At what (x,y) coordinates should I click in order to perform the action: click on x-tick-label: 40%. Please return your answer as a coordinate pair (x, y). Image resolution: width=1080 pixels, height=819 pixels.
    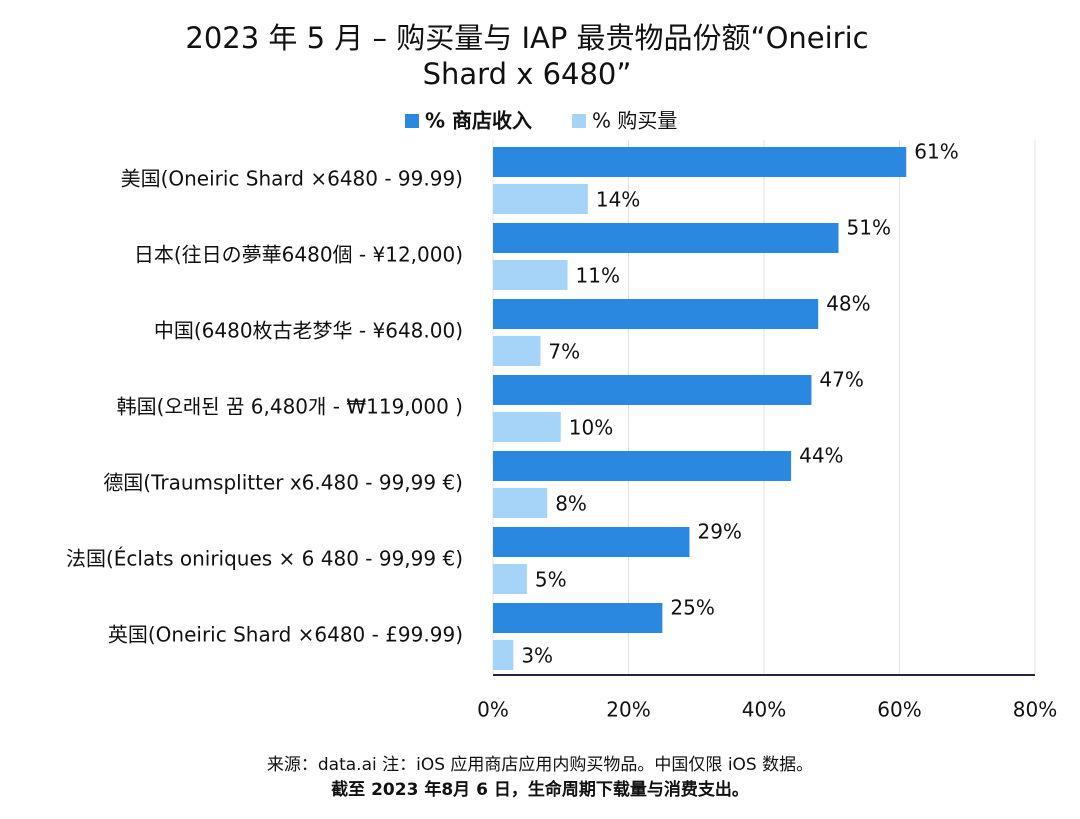
    Looking at the image, I should click on (764, 710).